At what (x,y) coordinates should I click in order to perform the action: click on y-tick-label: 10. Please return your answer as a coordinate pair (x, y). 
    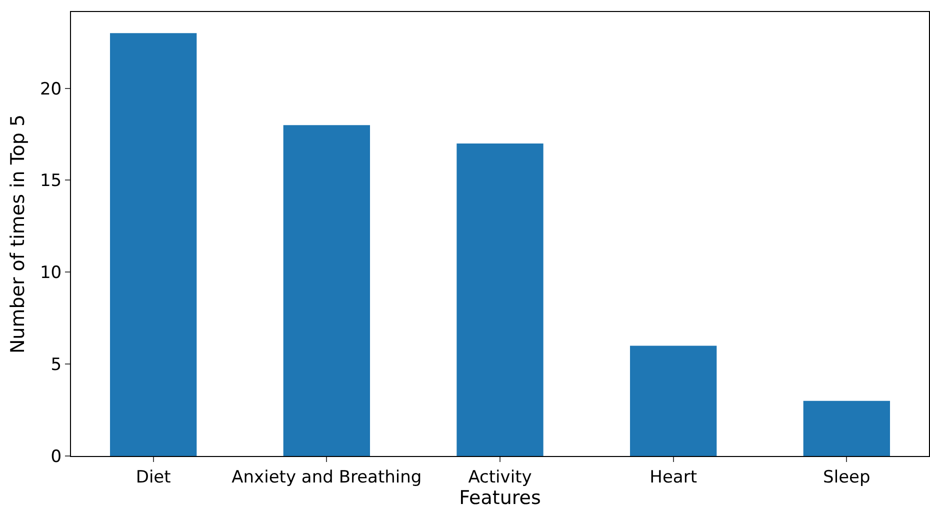
    Looking at the image, I should click on (51, 273).